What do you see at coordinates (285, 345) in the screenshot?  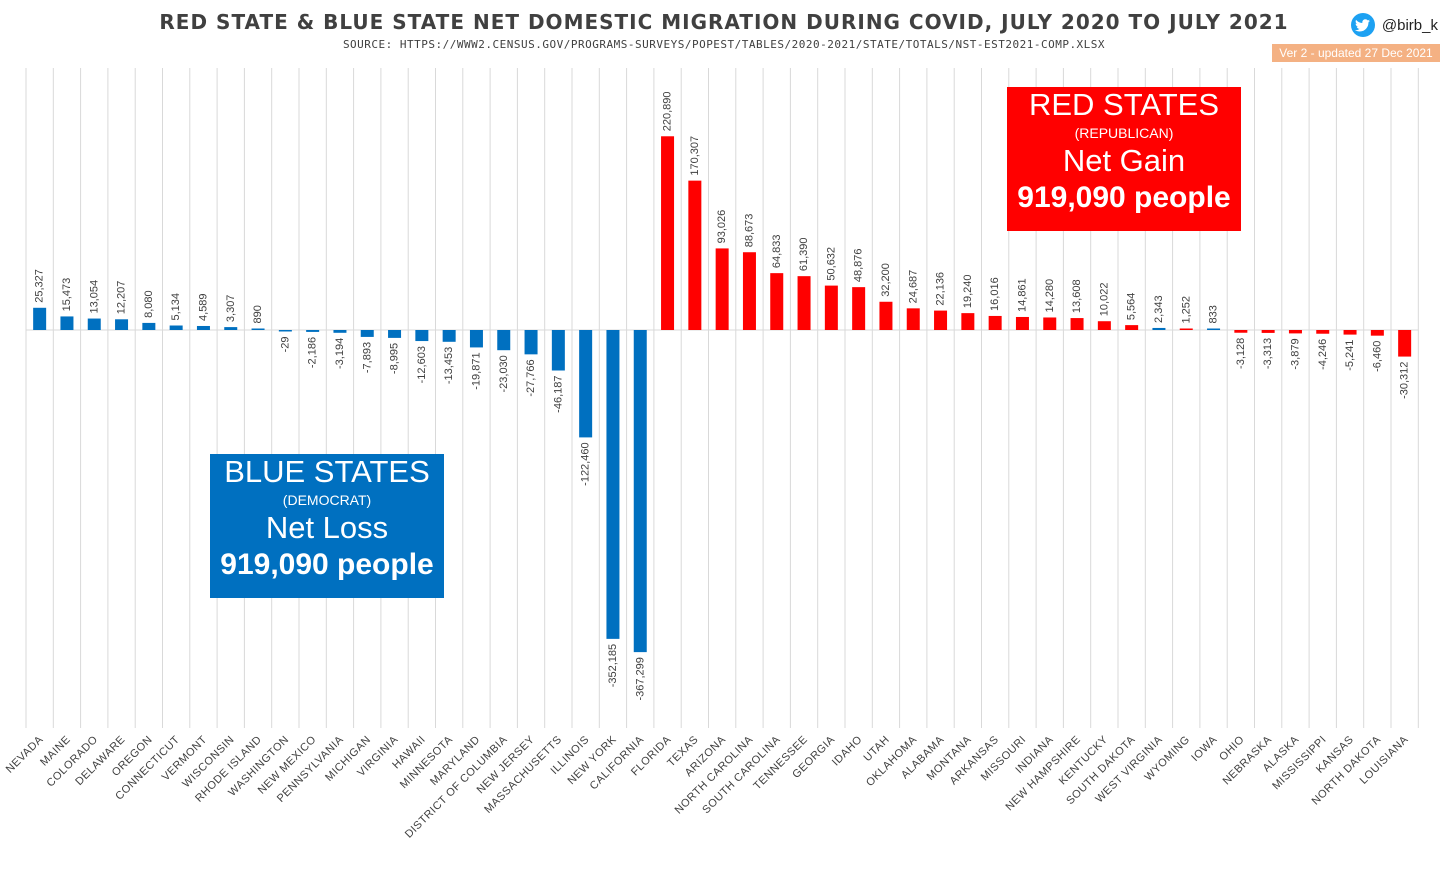 I see `data-label-washington: -29` at bounding box center [285, 345].